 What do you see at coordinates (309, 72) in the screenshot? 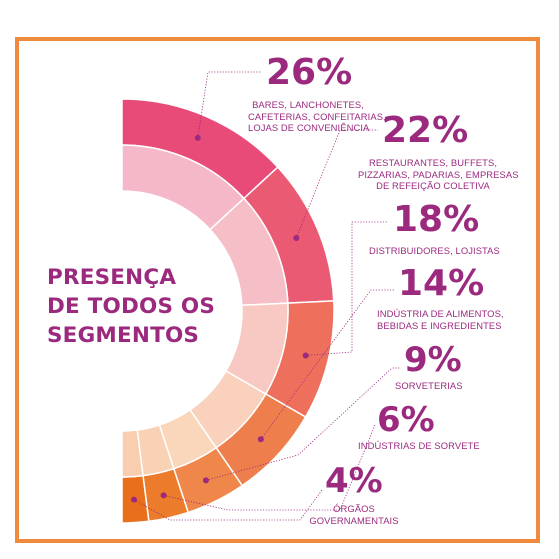
I see `pct-label-1: 26%` at bounding box center [309, 72].